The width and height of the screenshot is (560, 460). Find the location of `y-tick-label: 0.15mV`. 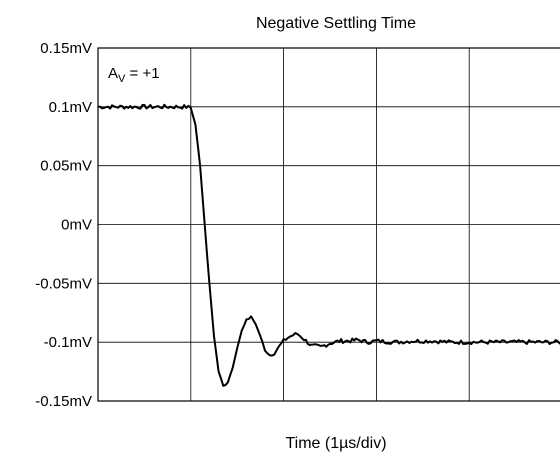

y-tick-label: 0.15mV is located at coordinates (66, 48).